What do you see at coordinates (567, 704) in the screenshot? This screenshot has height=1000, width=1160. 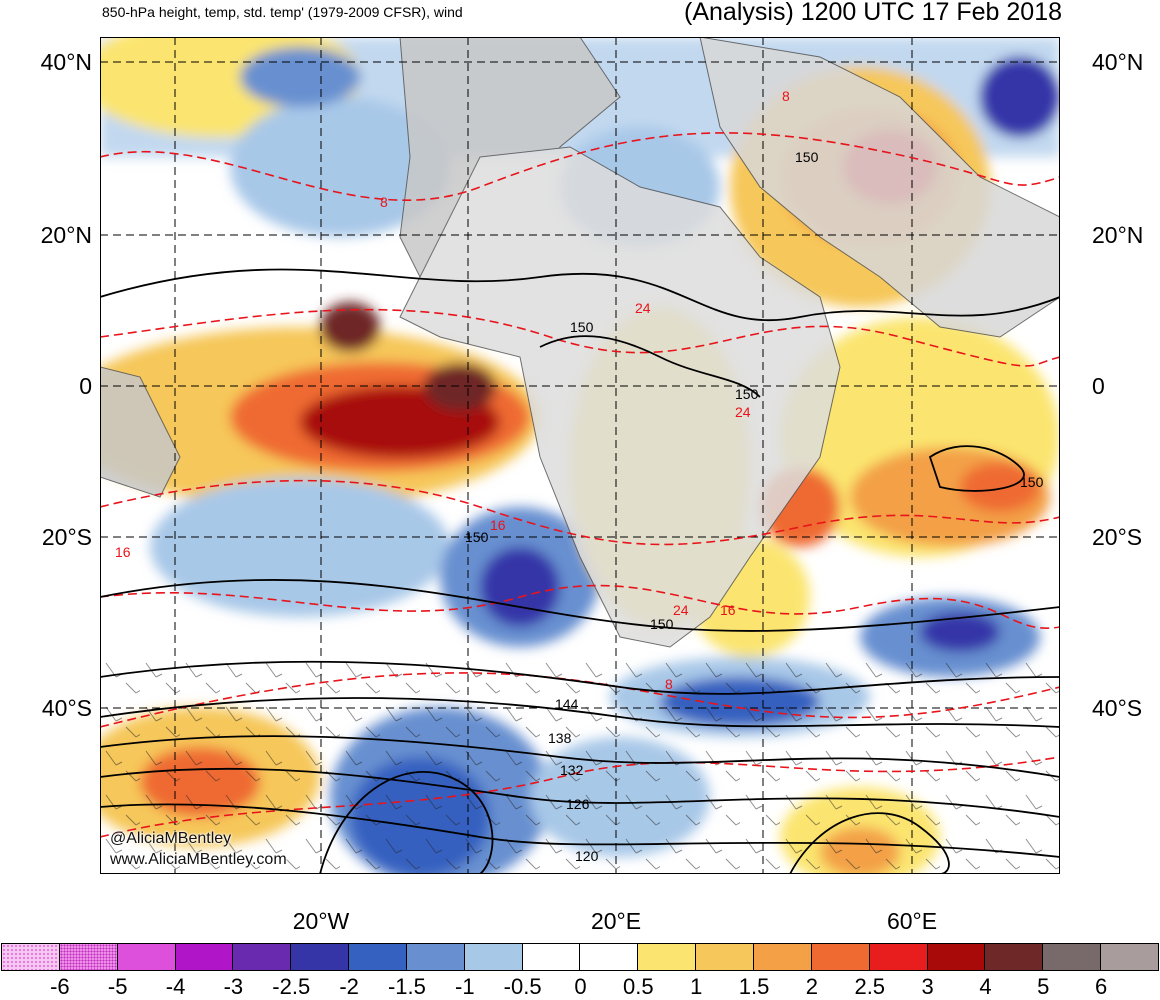 I see `height-label: 144` at bounding box center [567, 704].